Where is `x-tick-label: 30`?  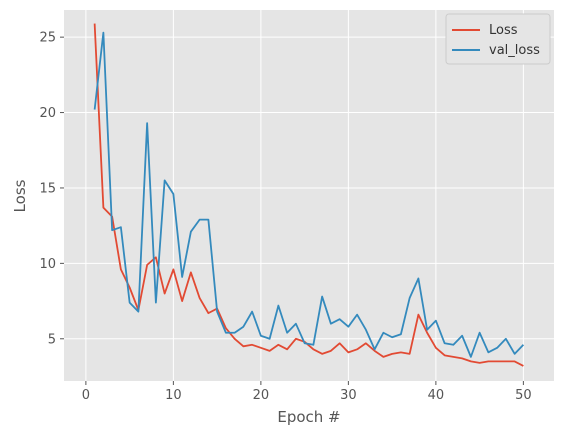
x-tick-label: 30 is located at coordinates (348, 395).